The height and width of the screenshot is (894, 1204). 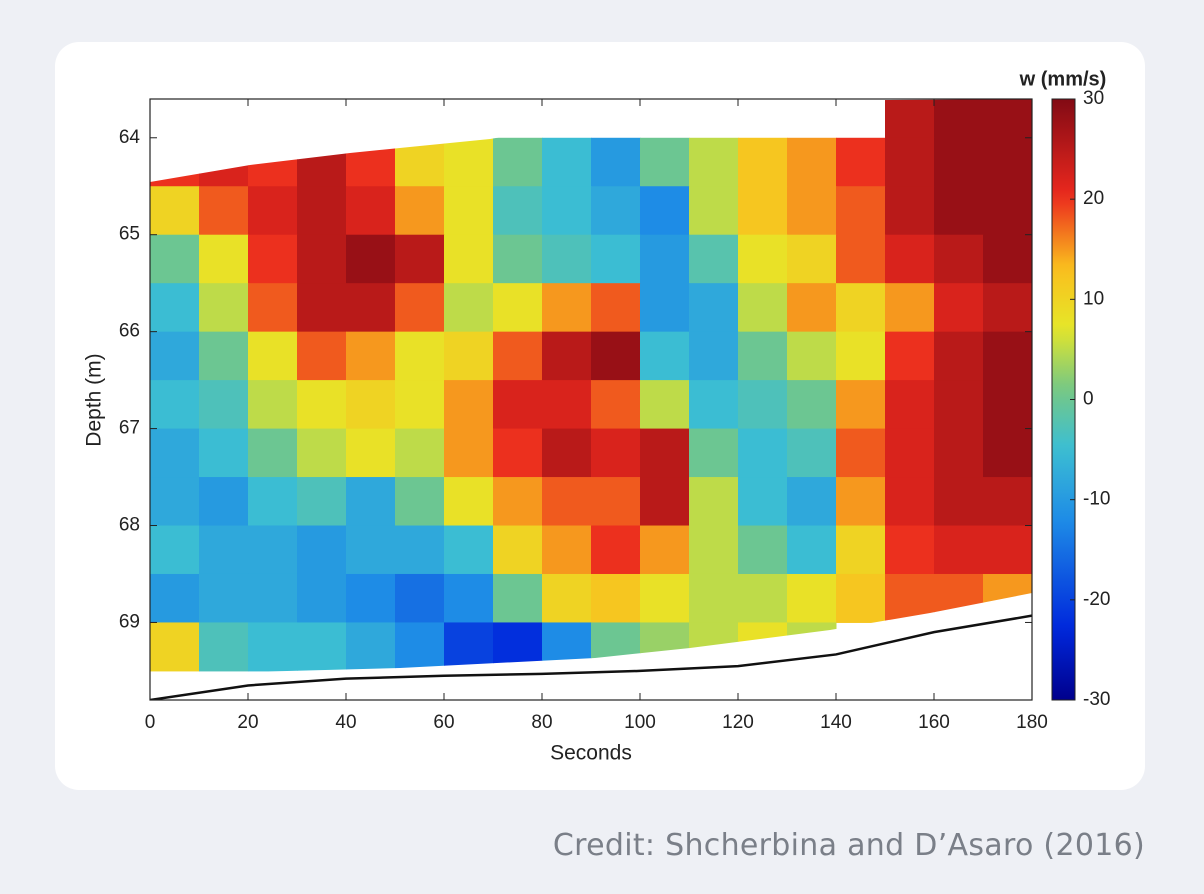 What do you see at coordinates (129, 331) in the screenshot?
I see `y-tick-label: 66` at bounding box center [129, 331].